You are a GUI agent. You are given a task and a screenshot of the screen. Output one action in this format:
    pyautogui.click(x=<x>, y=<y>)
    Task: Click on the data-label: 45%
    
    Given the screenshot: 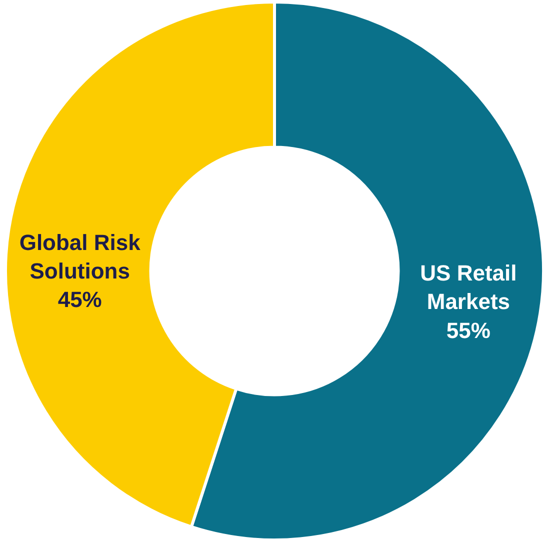 What is the action you would take?
    pyautogui.click(x=80, y=299)
    